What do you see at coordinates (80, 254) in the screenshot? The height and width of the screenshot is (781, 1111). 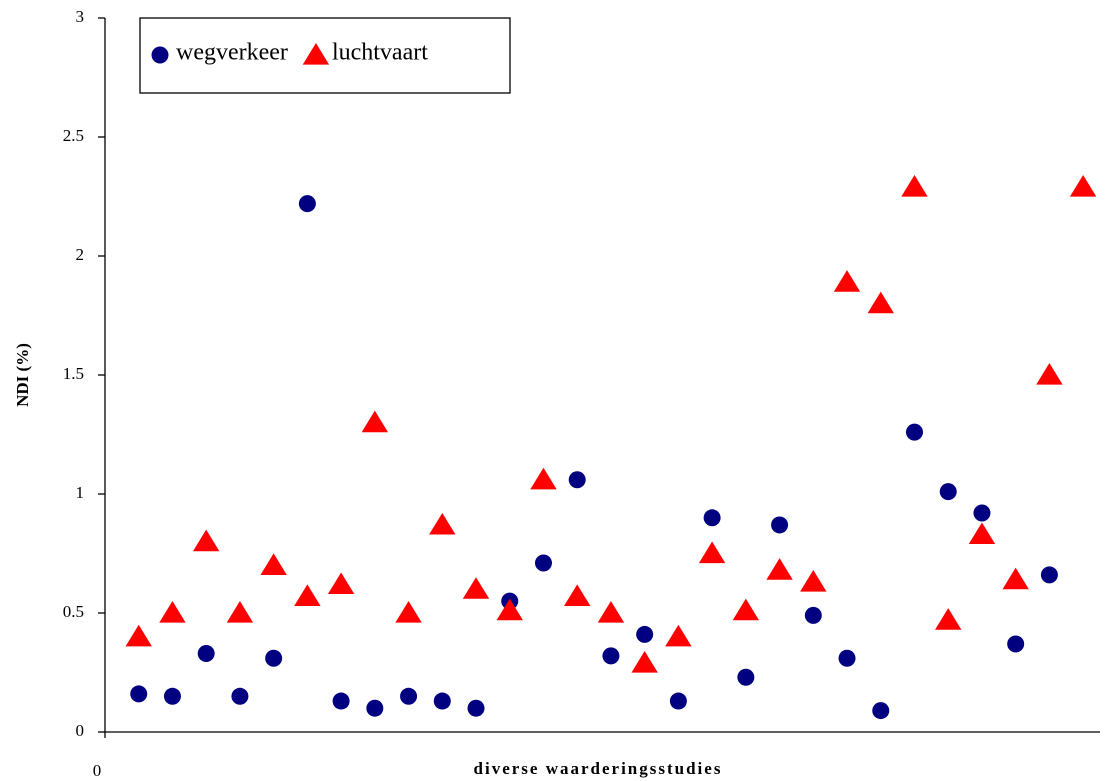 I see `y-tick-label: 2` at bounding box center [80, 254].